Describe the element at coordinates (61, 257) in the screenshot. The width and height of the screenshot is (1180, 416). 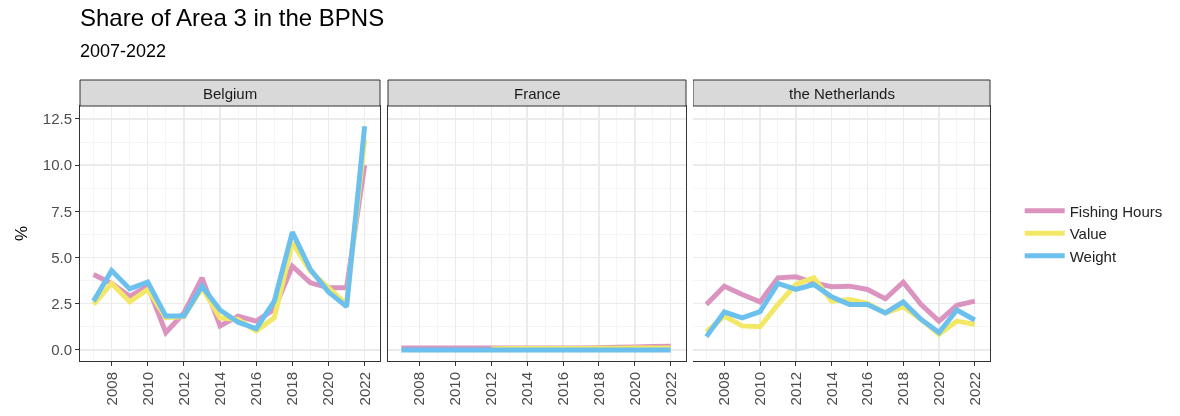
I see `y-tick-label: 5.0` at that location.